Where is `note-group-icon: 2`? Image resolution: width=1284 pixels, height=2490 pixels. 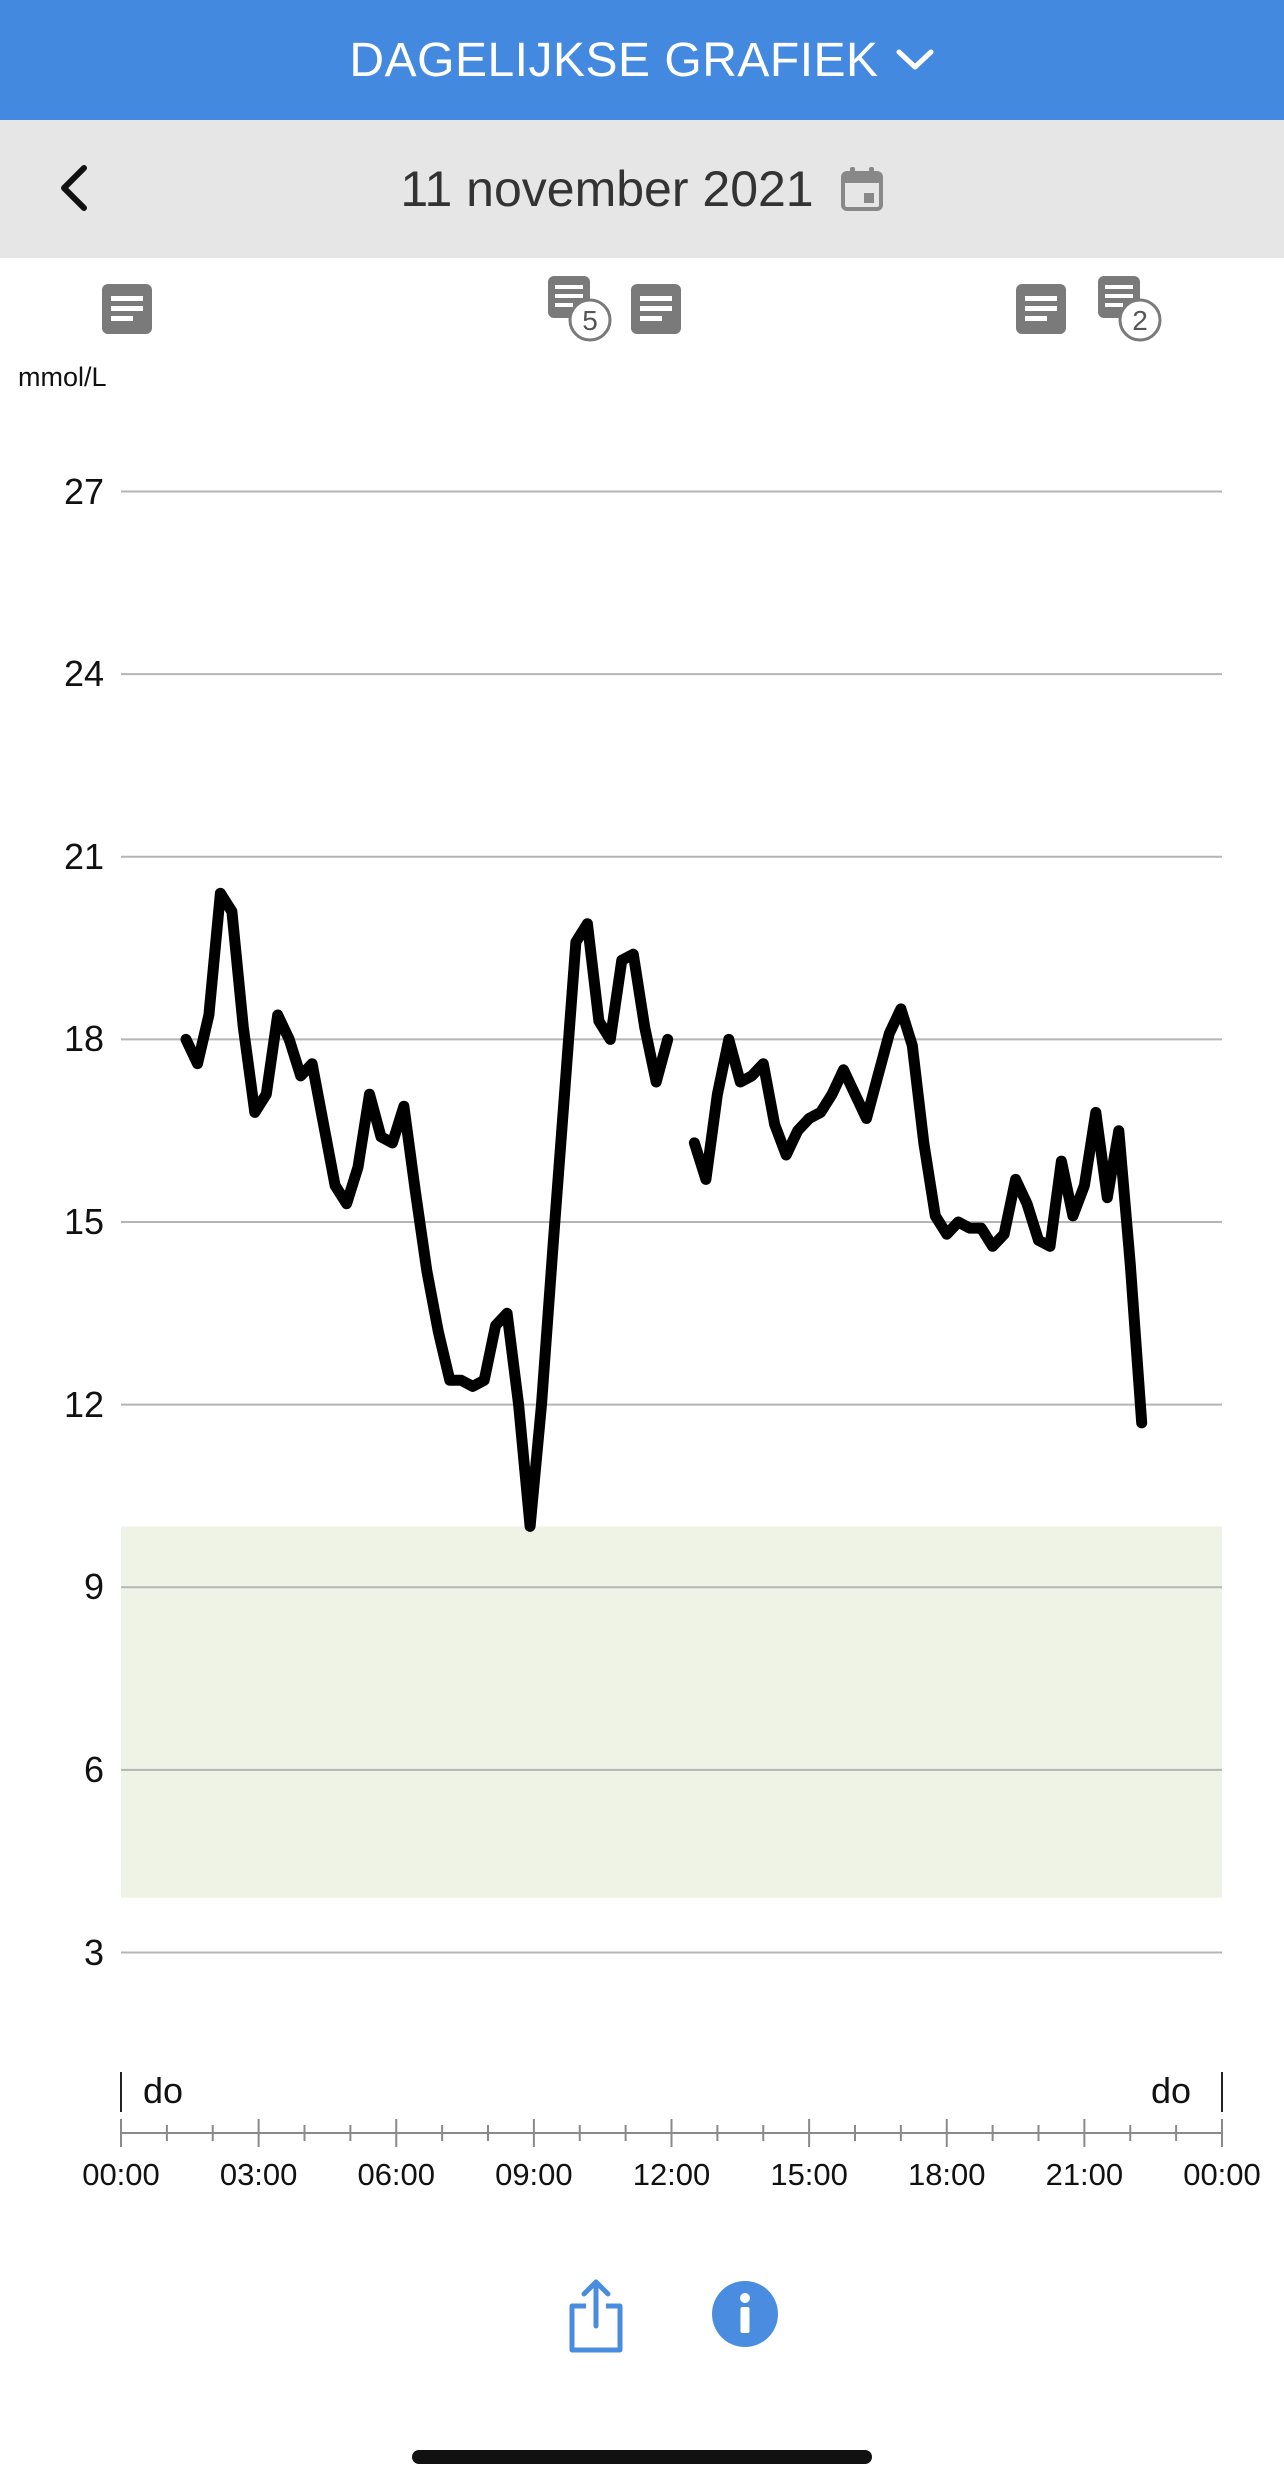
note-group-icon: 2 is located at coordinates (1131, 311).